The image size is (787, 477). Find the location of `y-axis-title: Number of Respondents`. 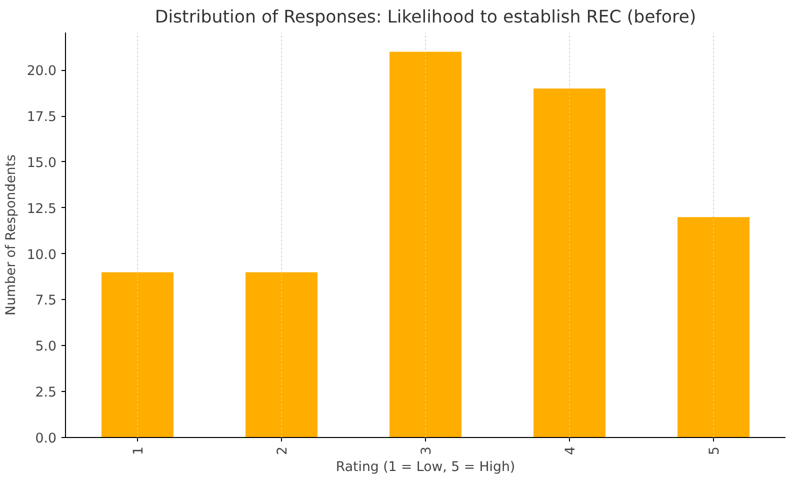

y-axis-title: Number of Respondents is located at coordinates (11, 235).